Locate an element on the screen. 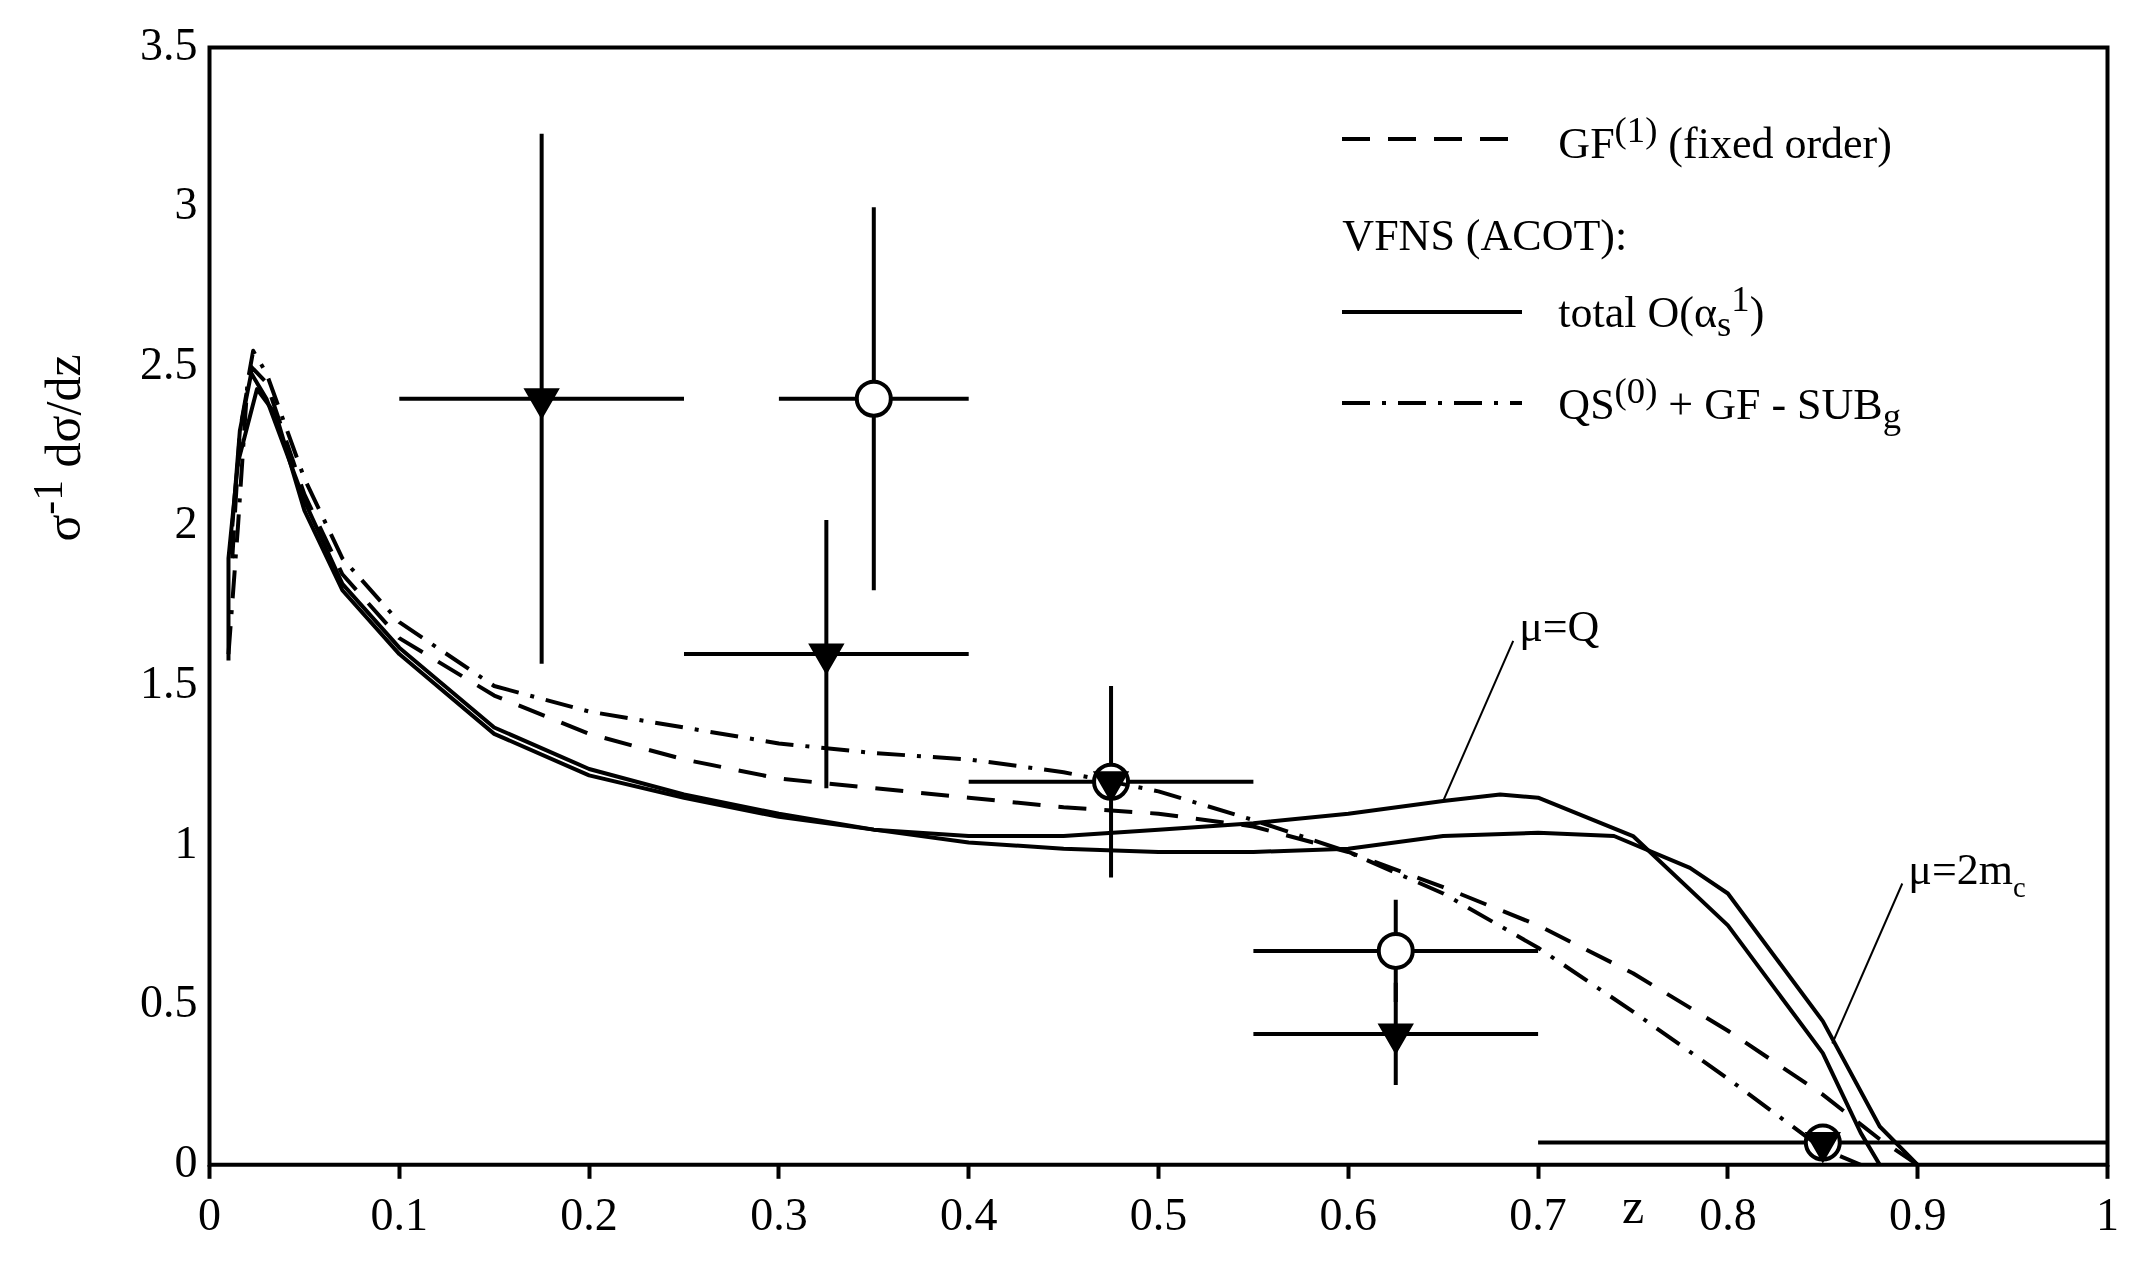 This screenshot has width=2139, height=1266. y-tick-label: 1.5 is located at coordinates (169, 683).